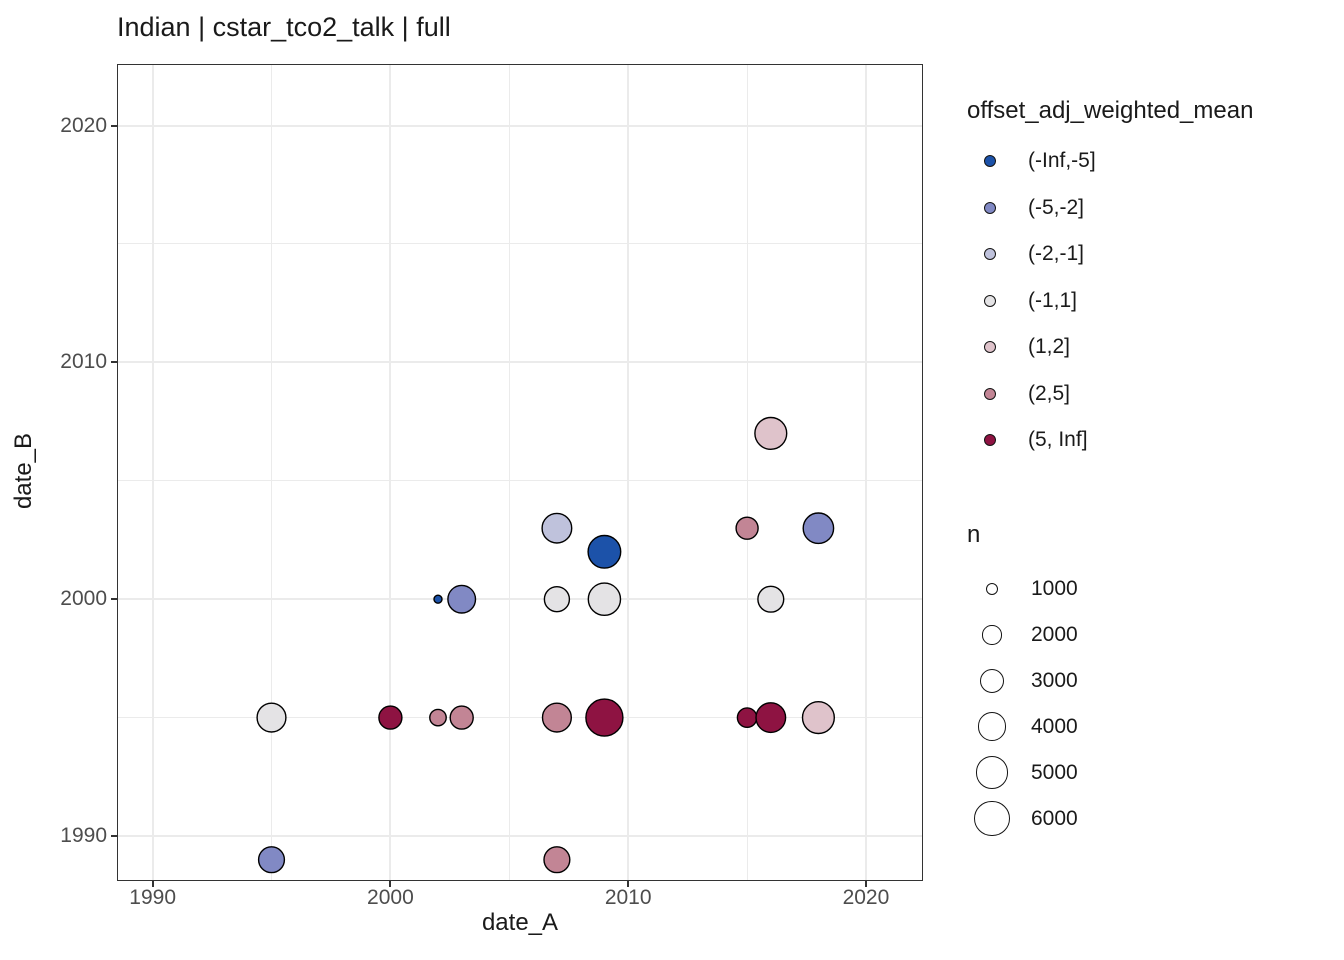 The height and width of the screenshot is (960, 1344). I want to click on x-axis-title: date_A, so click(520, 922).